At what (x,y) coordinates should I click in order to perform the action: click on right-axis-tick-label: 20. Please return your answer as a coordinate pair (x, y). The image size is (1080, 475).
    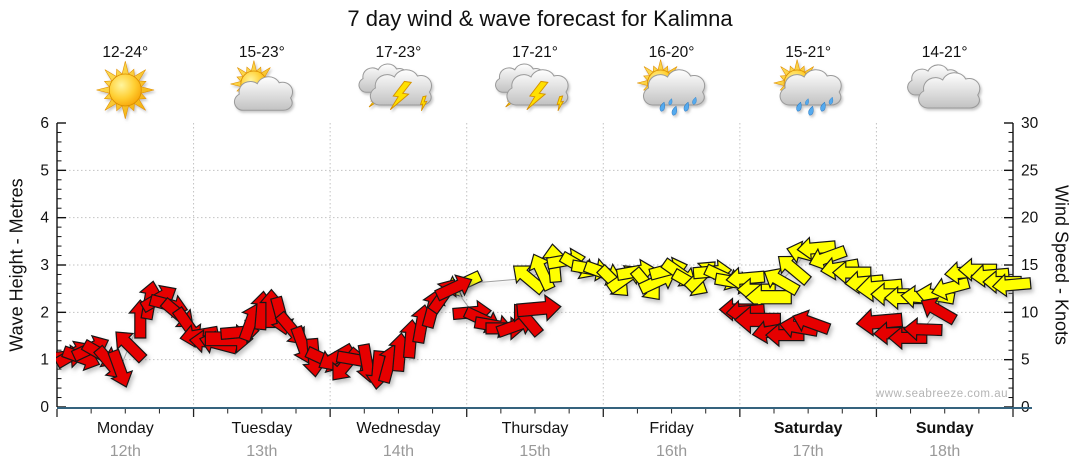
    Looking at the image, I should click on (1030, 218).